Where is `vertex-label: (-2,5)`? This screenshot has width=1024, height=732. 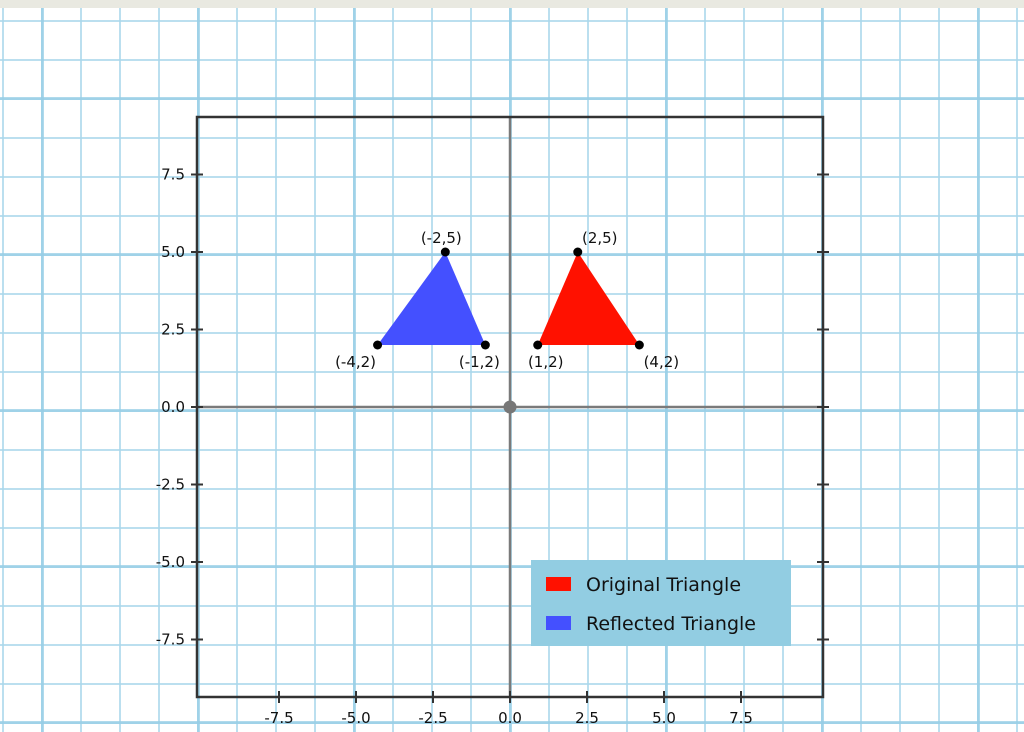 vertex-label: (-2,5) is located at coordinates (441, 238).